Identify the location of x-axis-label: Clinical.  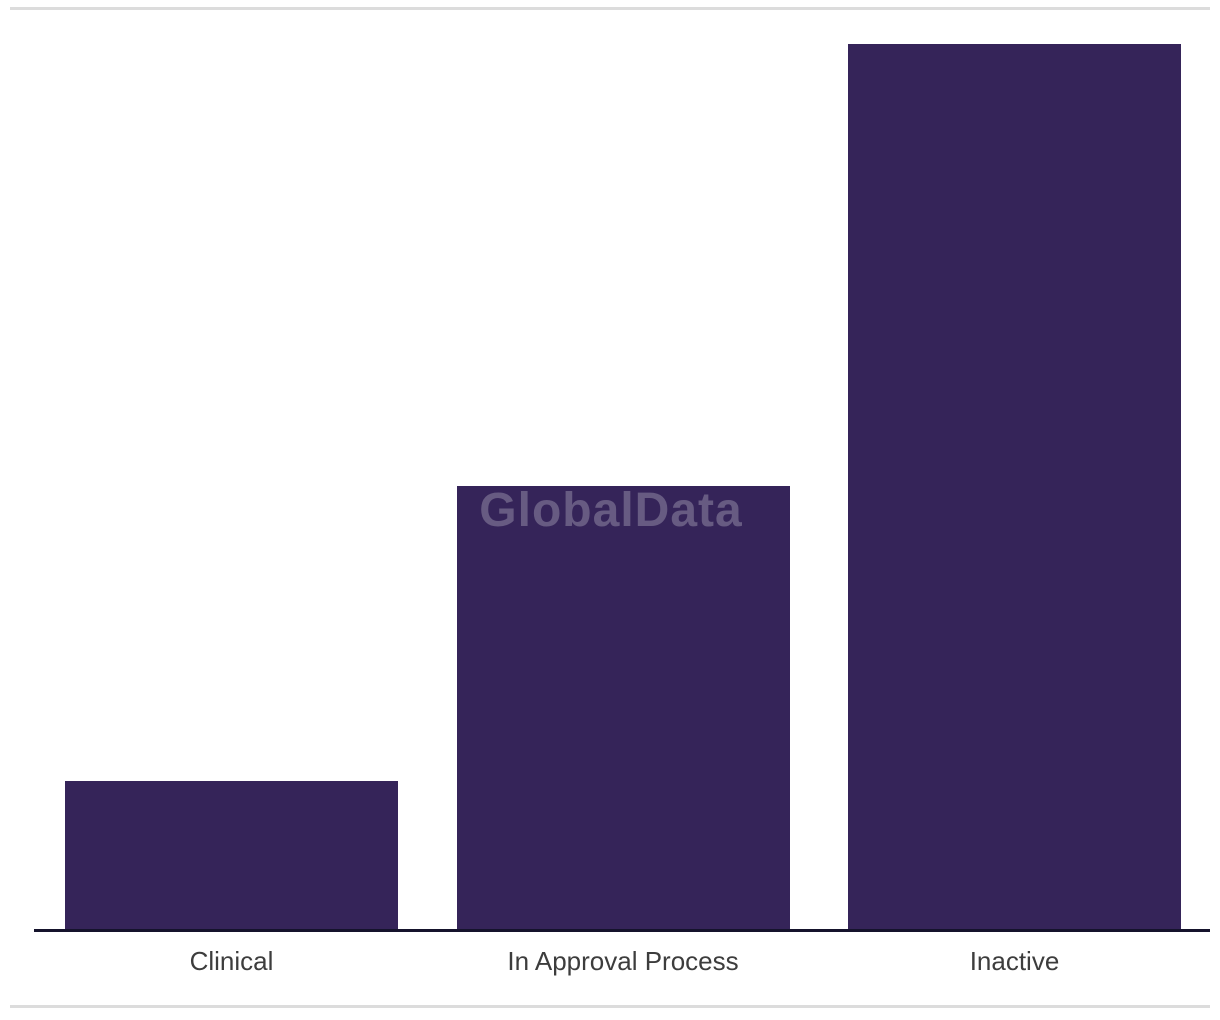
(231, 961).